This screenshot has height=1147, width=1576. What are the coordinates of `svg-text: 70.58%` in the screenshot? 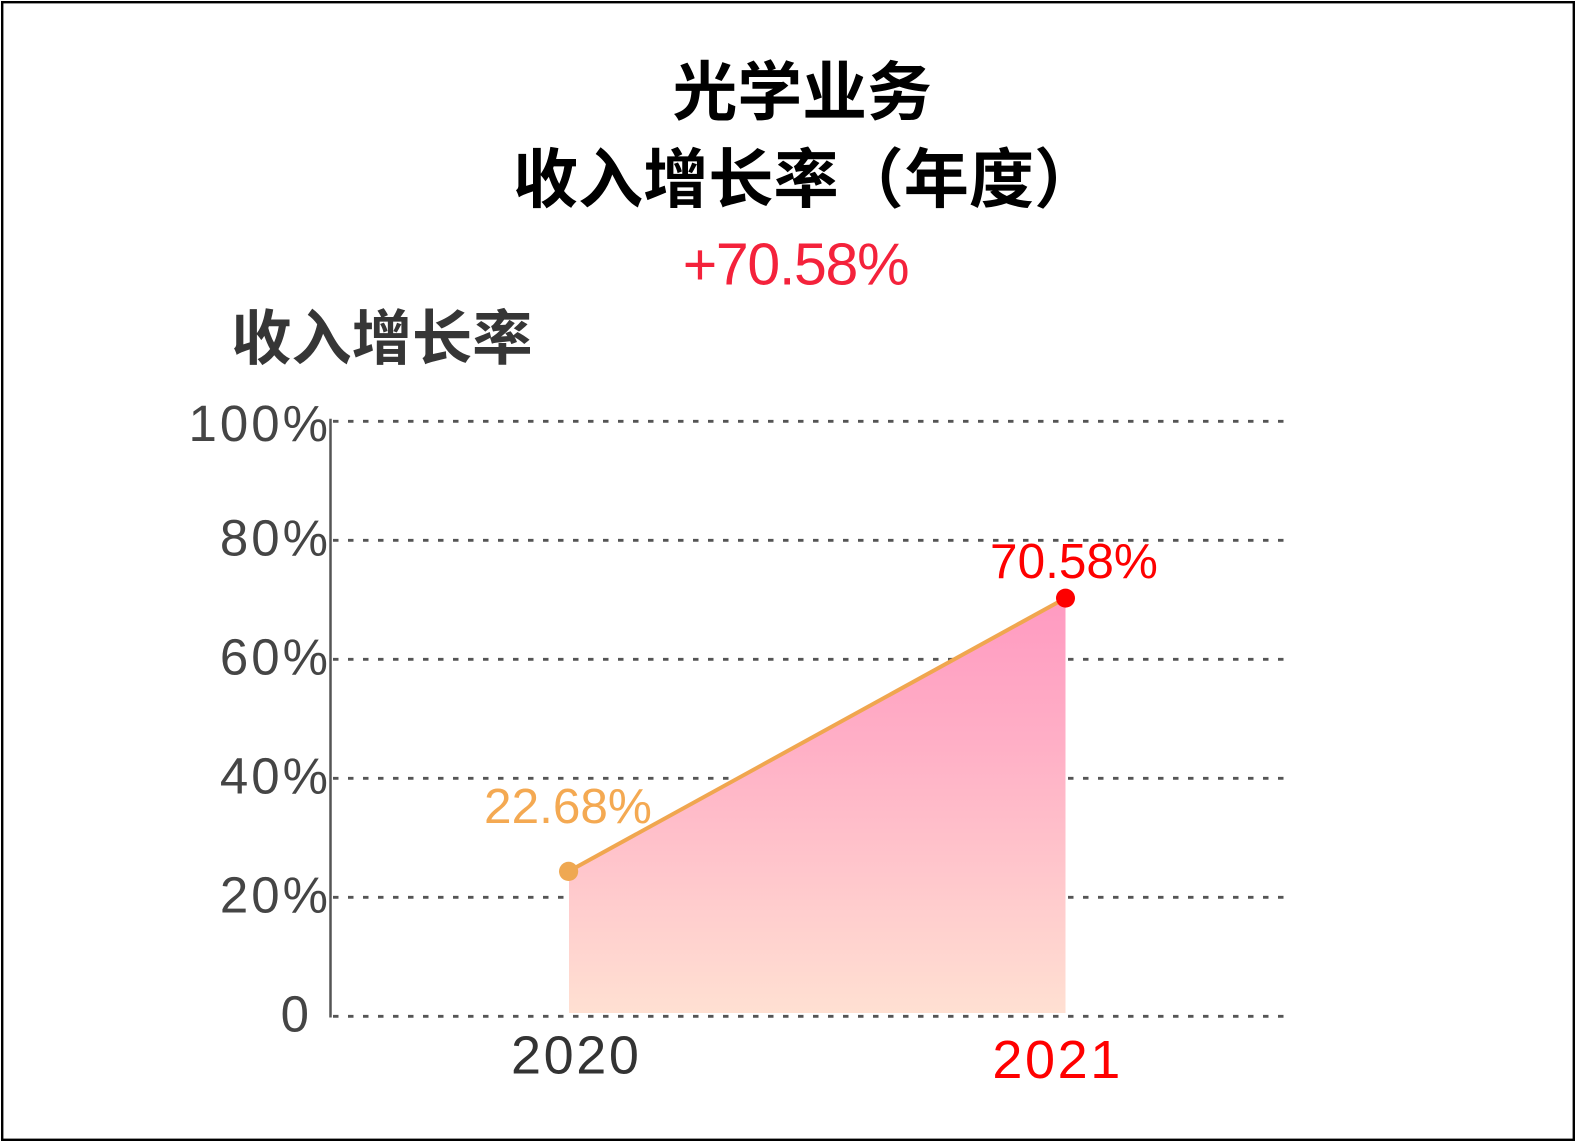 It's located at (1074, 561).